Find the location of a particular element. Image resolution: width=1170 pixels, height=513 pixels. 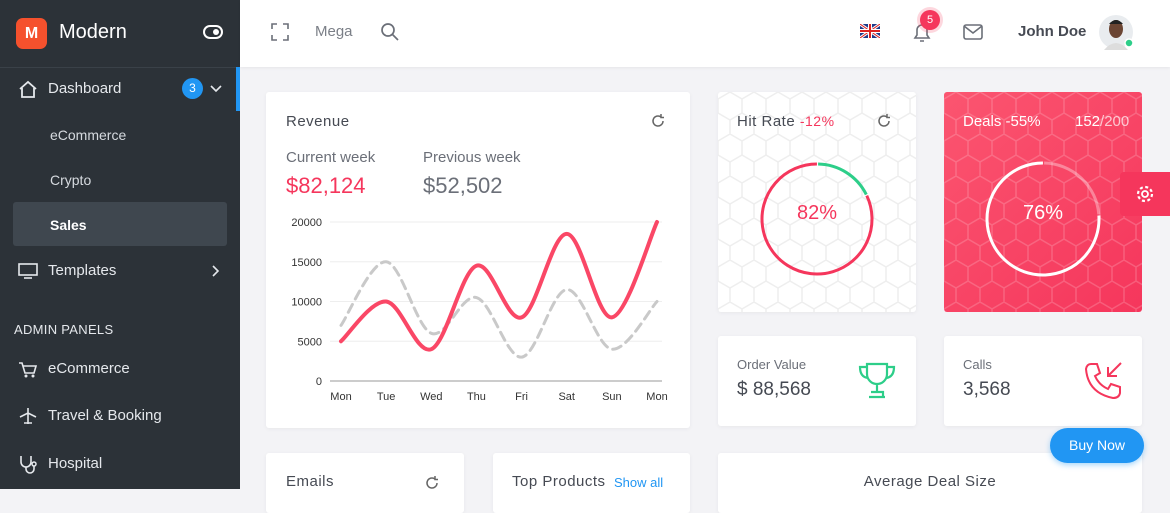

show-all-link: Show all is located at coordinates (639, 482).